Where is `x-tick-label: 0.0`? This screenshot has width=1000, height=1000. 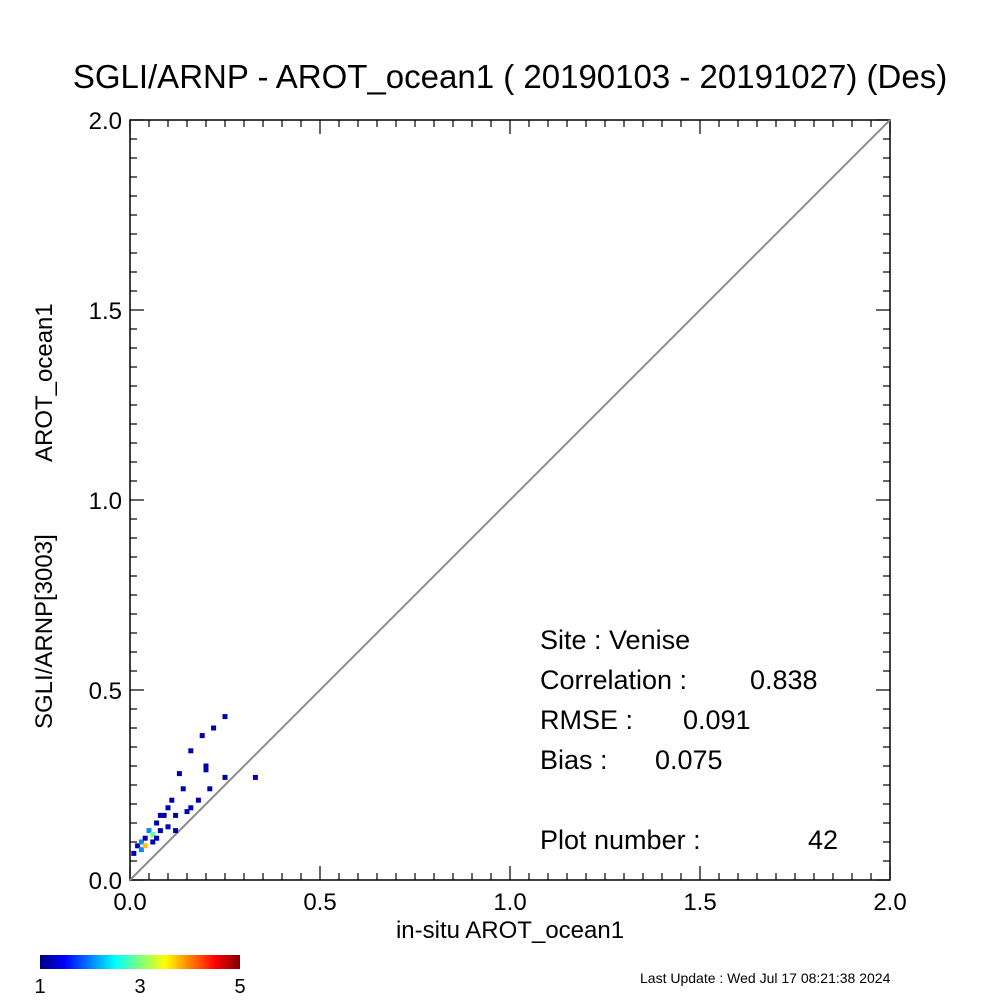
x-tick-label: 0.0 is located at coordinates (129, 902).